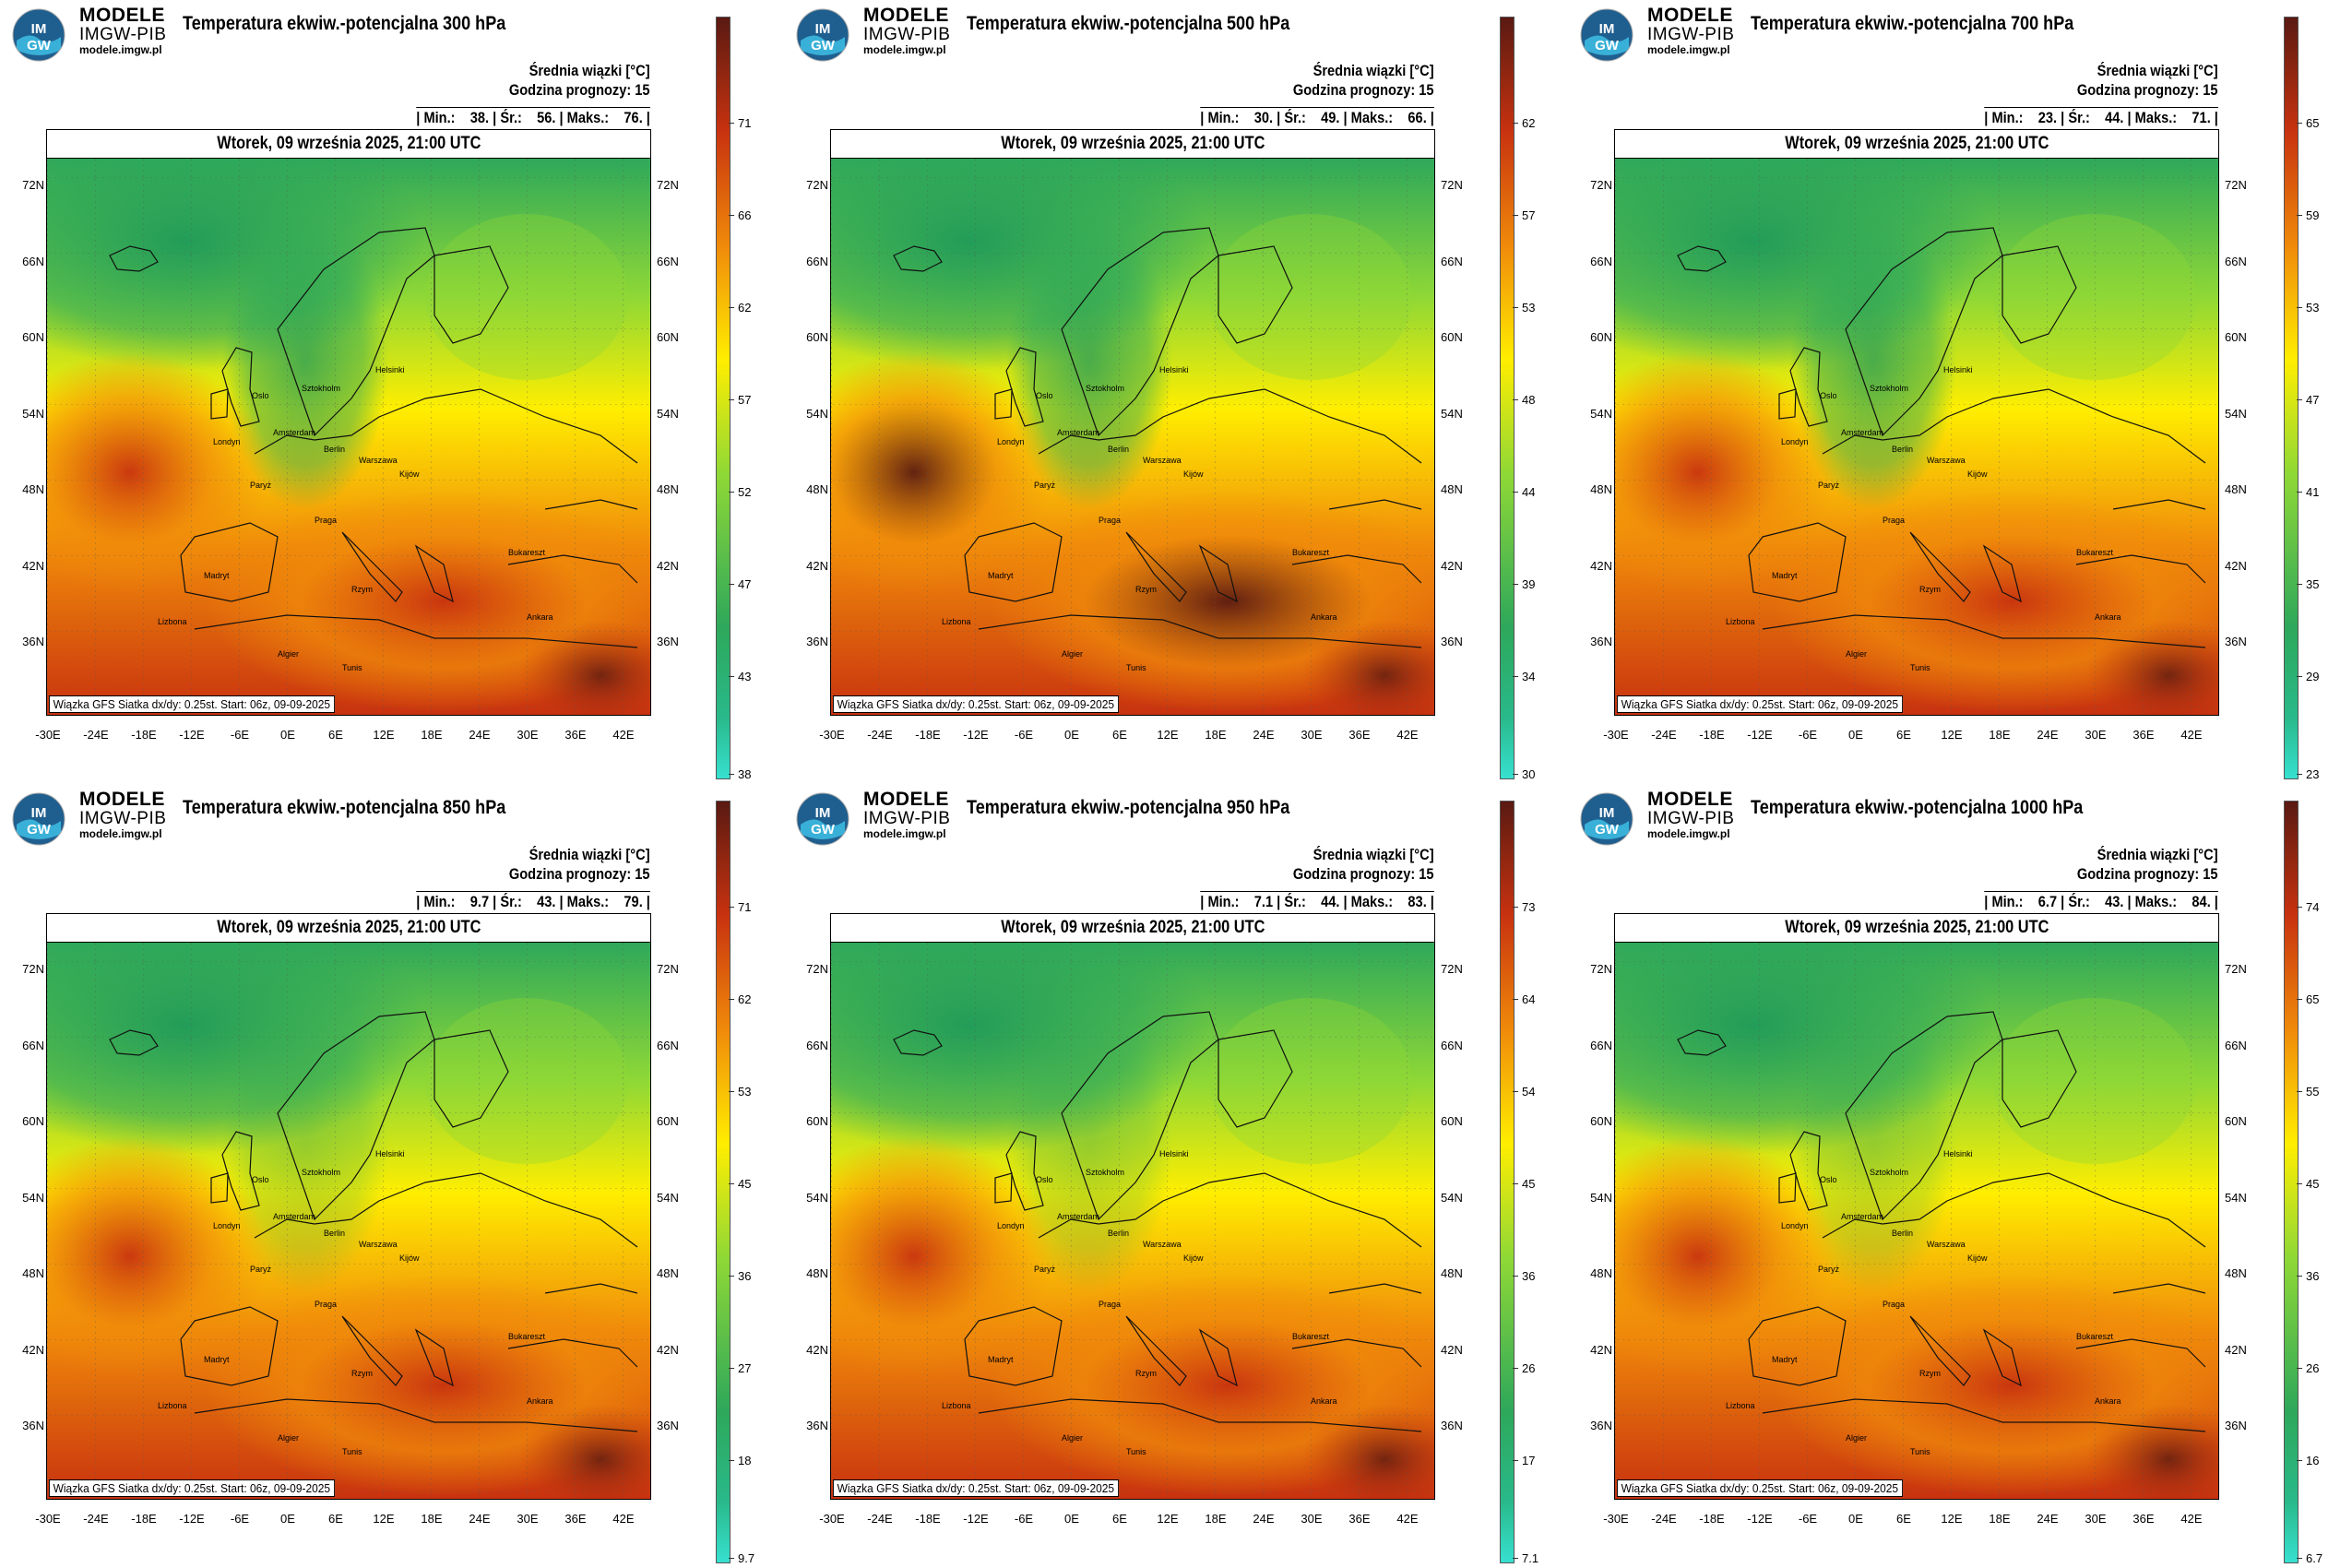 This screenshot has width=2352, height=1568. What do you see at coordinates (1529, 676) in the screenshot?
I see `colorbar-label: 34` at bounding box center [1529, 676].